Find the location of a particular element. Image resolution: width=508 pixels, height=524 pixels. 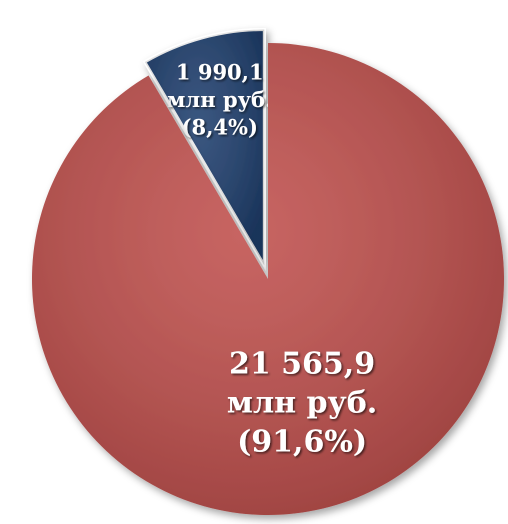

slice-shade is located at coordinates (204, 147).